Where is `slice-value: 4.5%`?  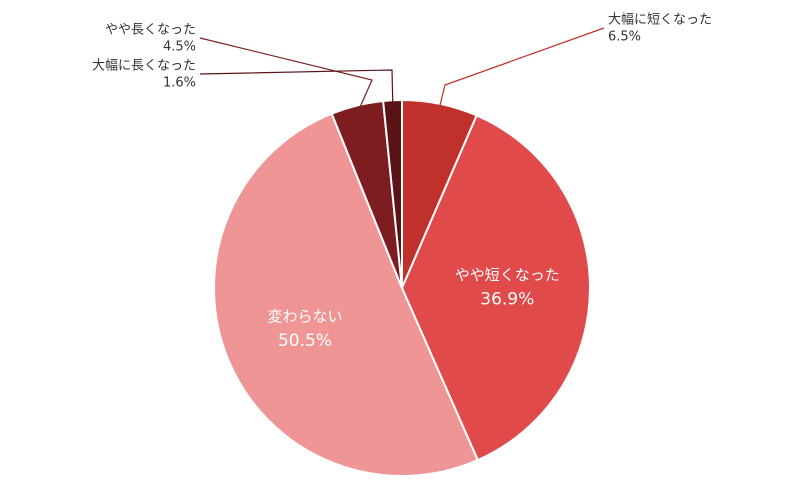 slice-value: 4.5% is located at coordinates (179, 47).